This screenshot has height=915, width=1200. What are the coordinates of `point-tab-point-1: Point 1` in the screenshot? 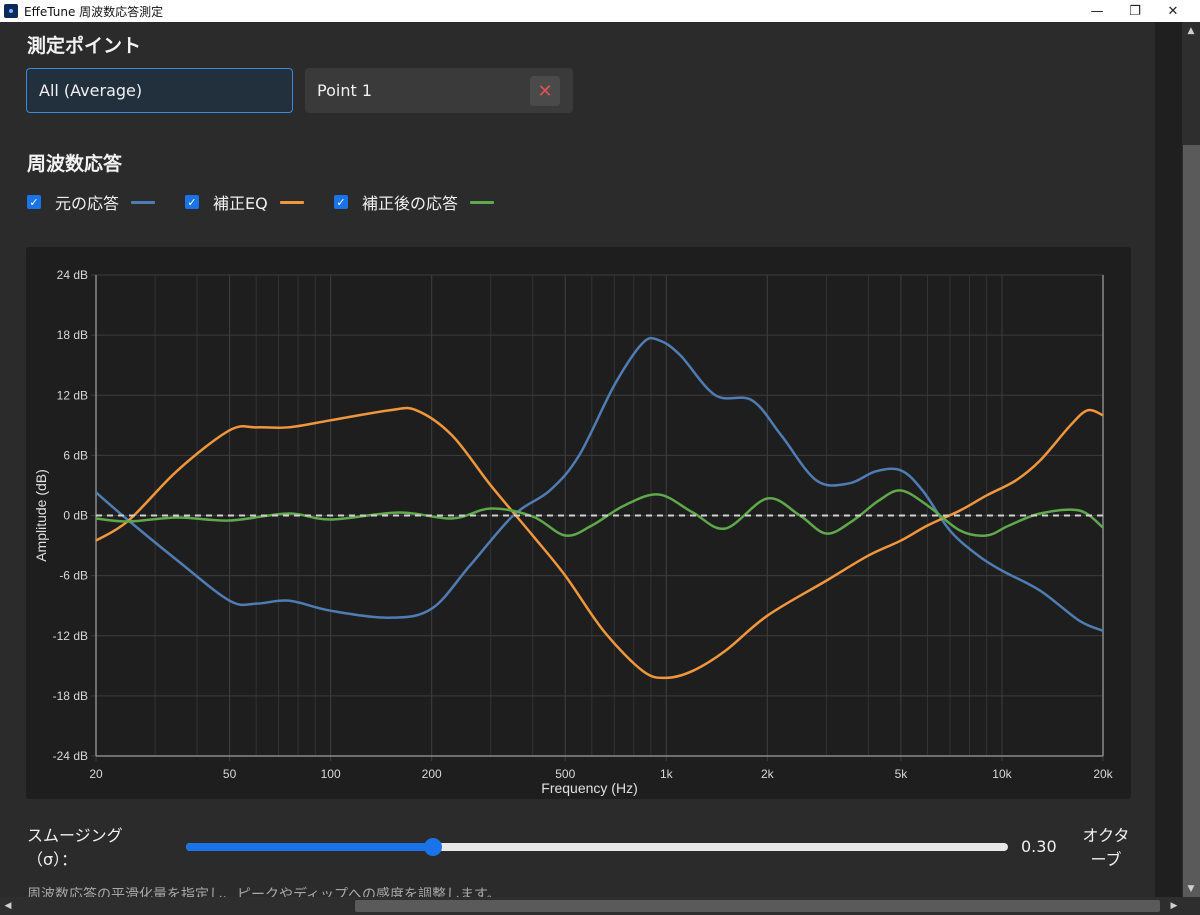 It's located at (439, 90).